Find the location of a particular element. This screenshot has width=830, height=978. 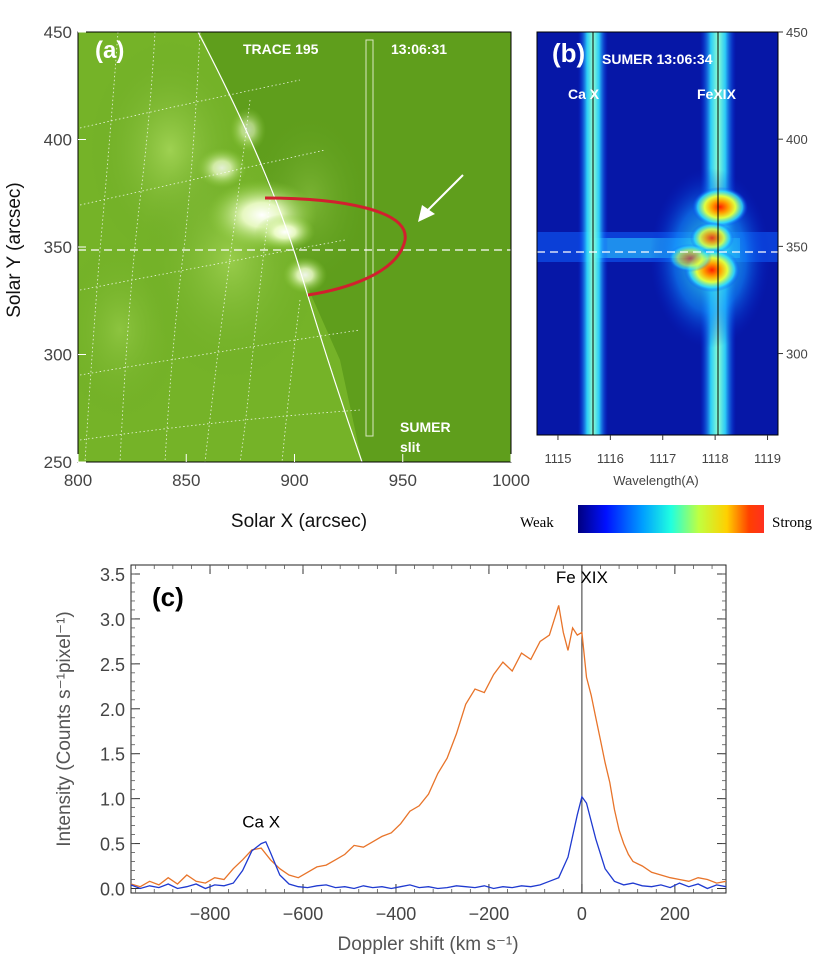

panel-b-line-right: FeXIX is located at coordinates (717, 94).